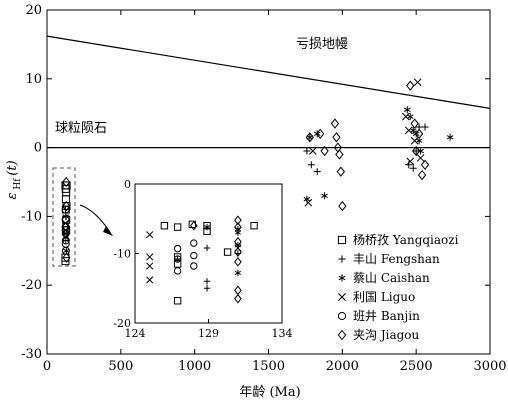 This screenshot has height=401, width=508. Describe the element at coordinates (31, 354) in the screenshot. I see `y-tick-label: -30` at that location.